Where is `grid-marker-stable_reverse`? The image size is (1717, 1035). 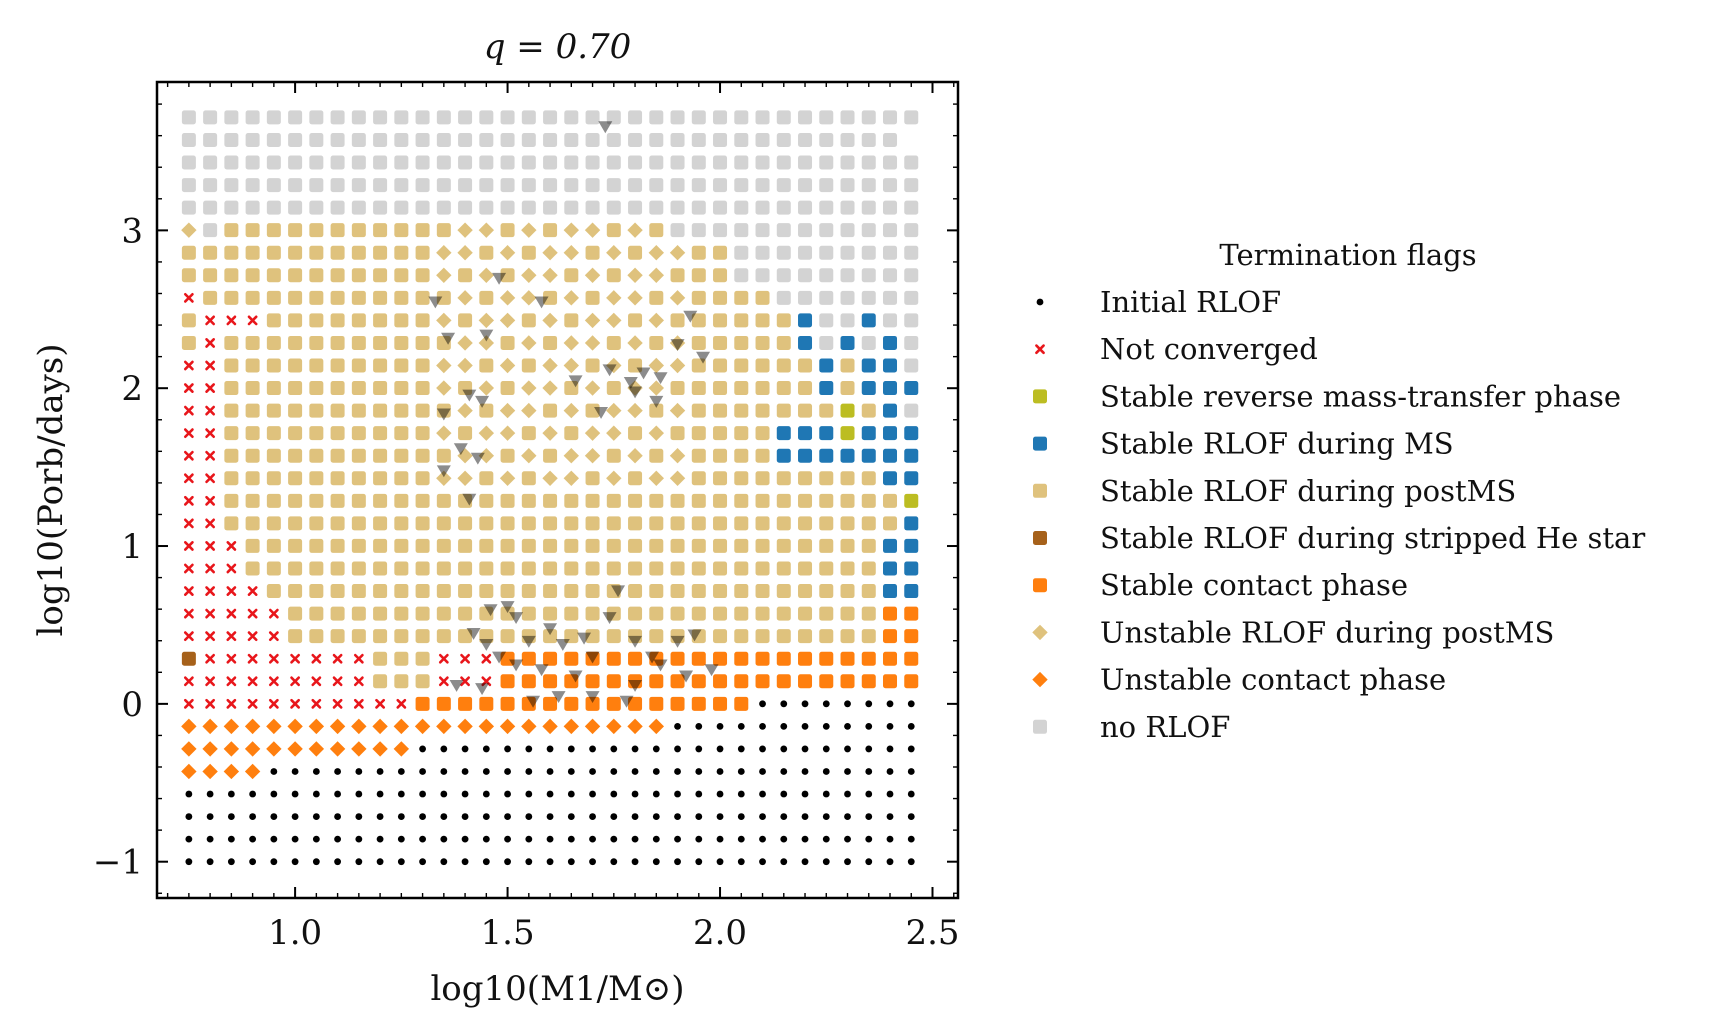
grid-marker-stable_reverse is located at coordinates (911, 500).